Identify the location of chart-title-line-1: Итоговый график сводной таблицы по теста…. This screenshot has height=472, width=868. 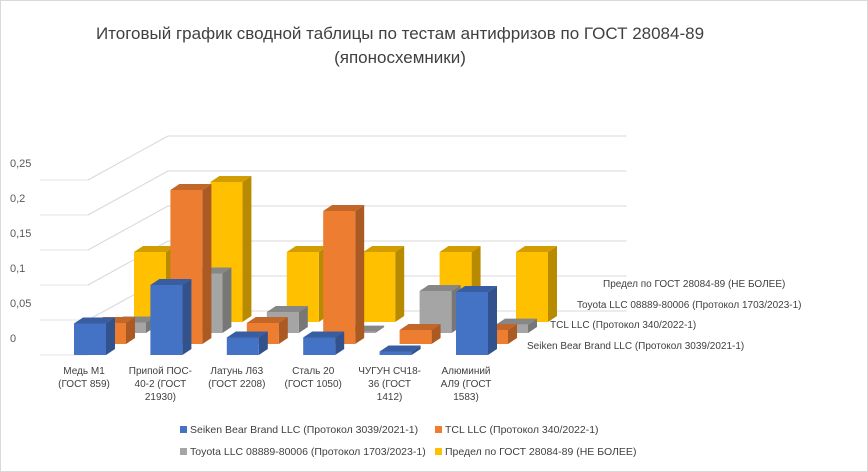
(400, 33).